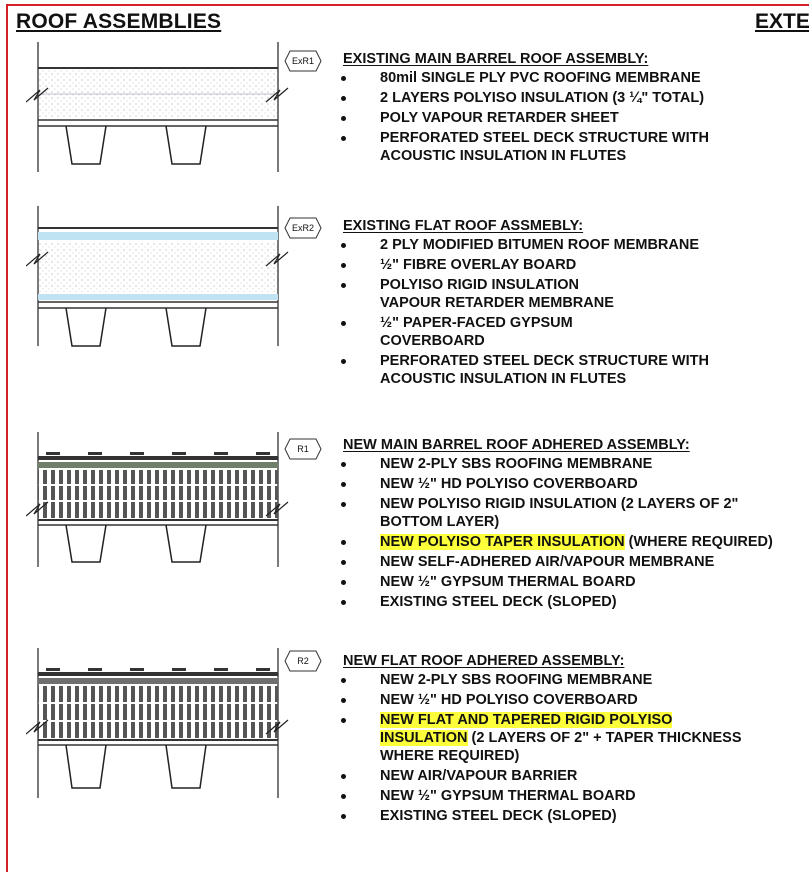  I want to click on tag-exr2: ExR2, so click(303, 228).